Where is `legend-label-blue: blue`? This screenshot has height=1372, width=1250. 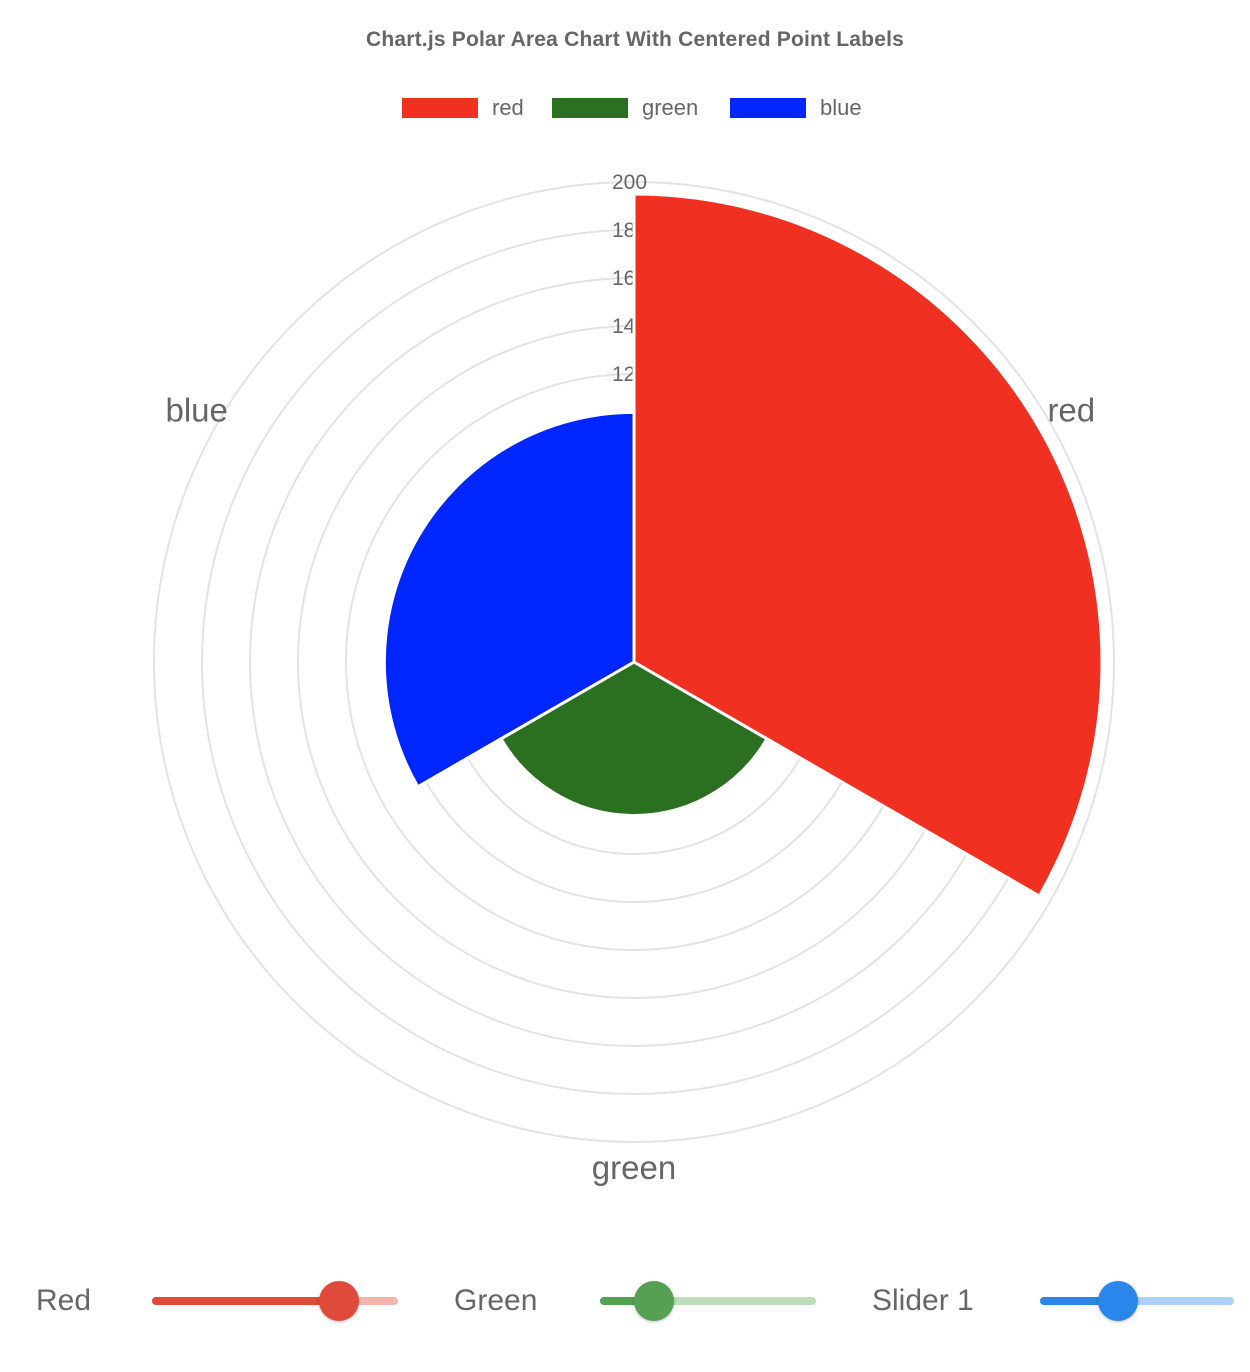 legend-label-blue: blue is located at coordinates (841, 107).